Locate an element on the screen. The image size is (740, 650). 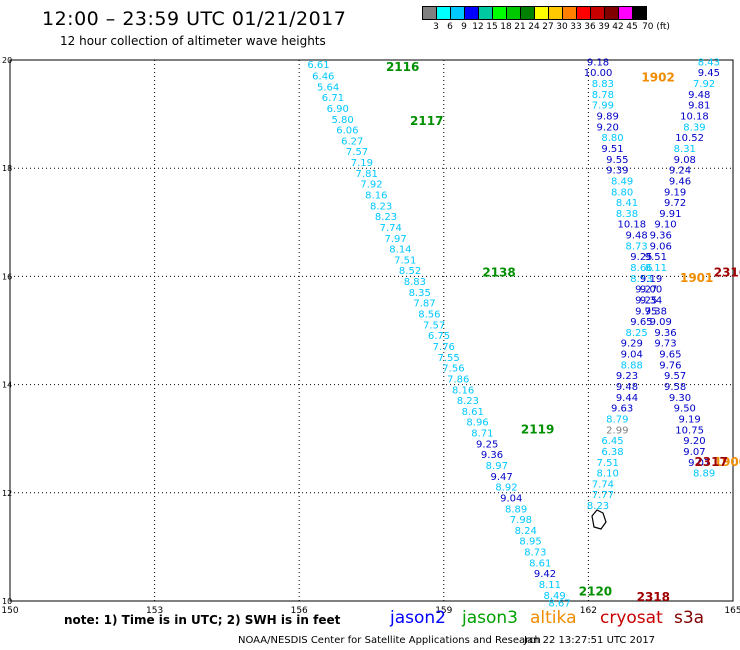
wave-height-value: 6.71 is located at coordinates (333, 98).